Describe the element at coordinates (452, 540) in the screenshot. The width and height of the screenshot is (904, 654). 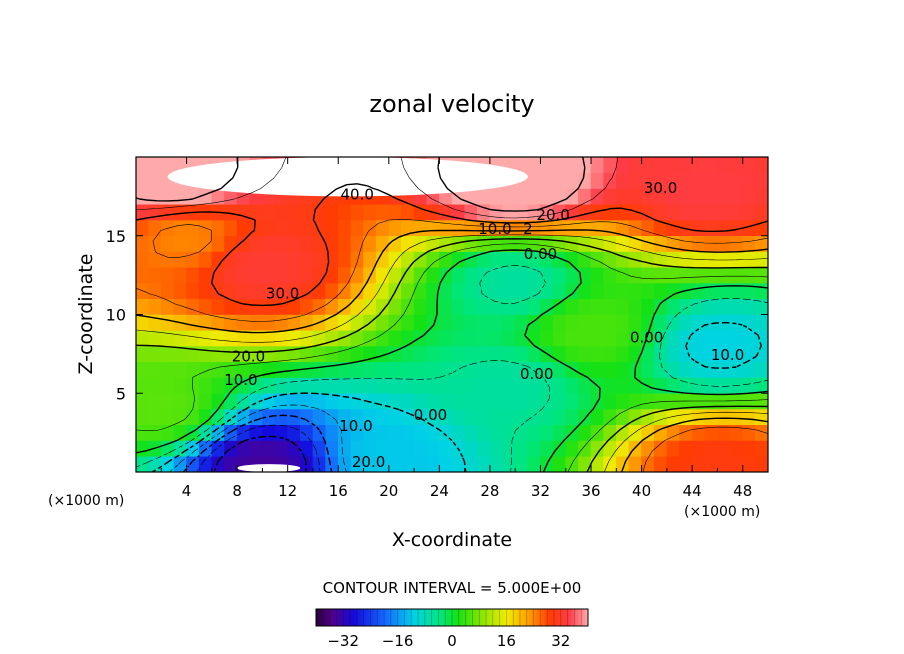
I see `x-axis-label: X-coordinate` at that location.